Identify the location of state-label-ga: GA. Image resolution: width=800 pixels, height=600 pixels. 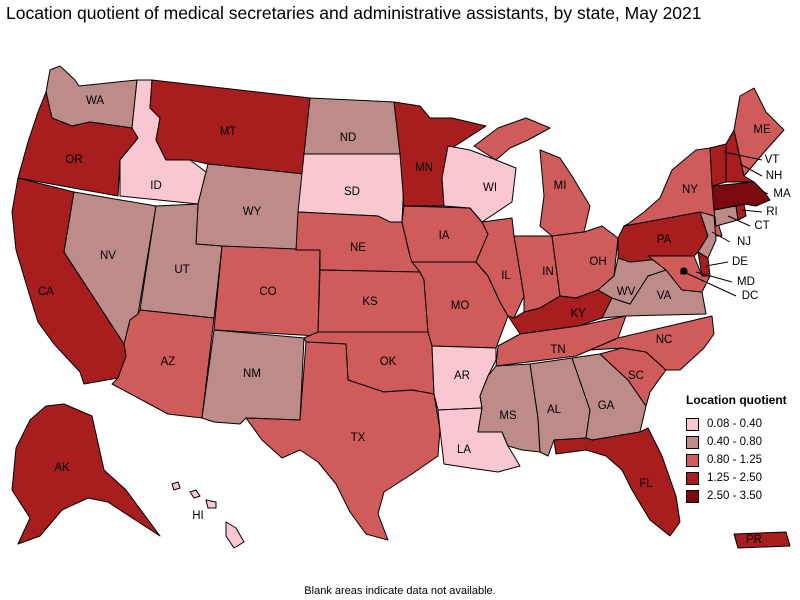
(606, 406).